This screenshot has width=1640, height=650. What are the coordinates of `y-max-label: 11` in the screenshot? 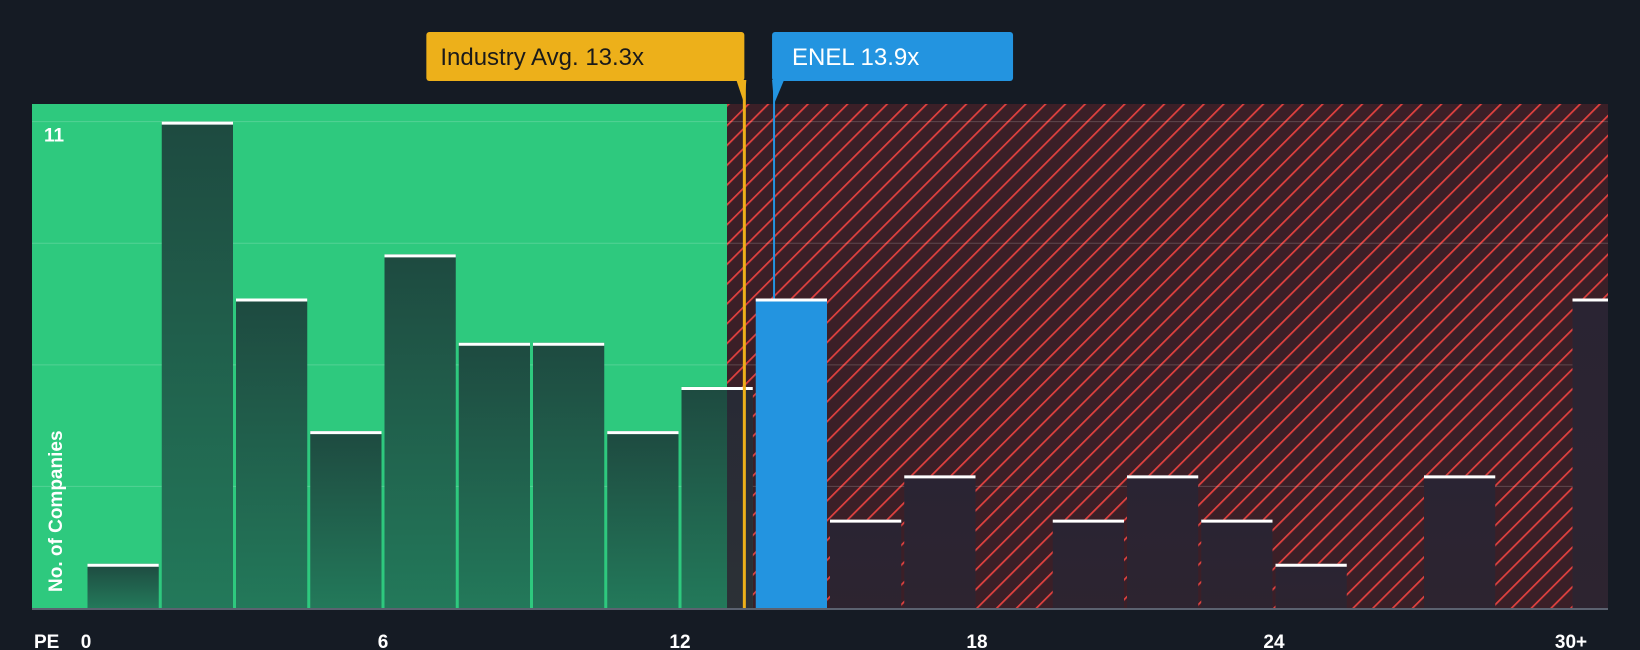 It's located at (54, 136).